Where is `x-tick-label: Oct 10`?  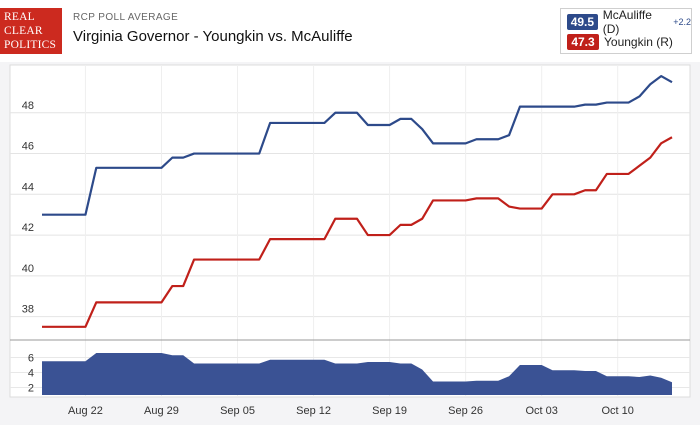 x-tick-label: Oct 10 is located at coordinates (617, 411).